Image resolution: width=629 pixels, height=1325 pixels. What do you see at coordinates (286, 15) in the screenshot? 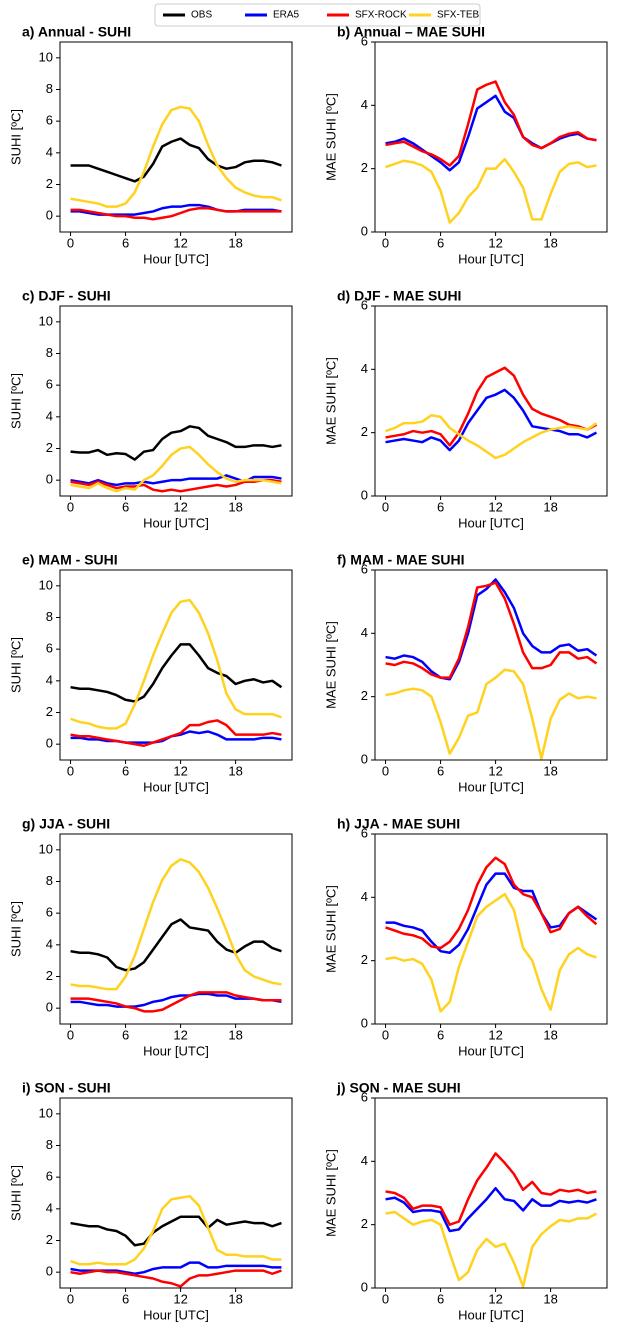
I see `legend-label: ERA5` at bounding box center [286, 15].